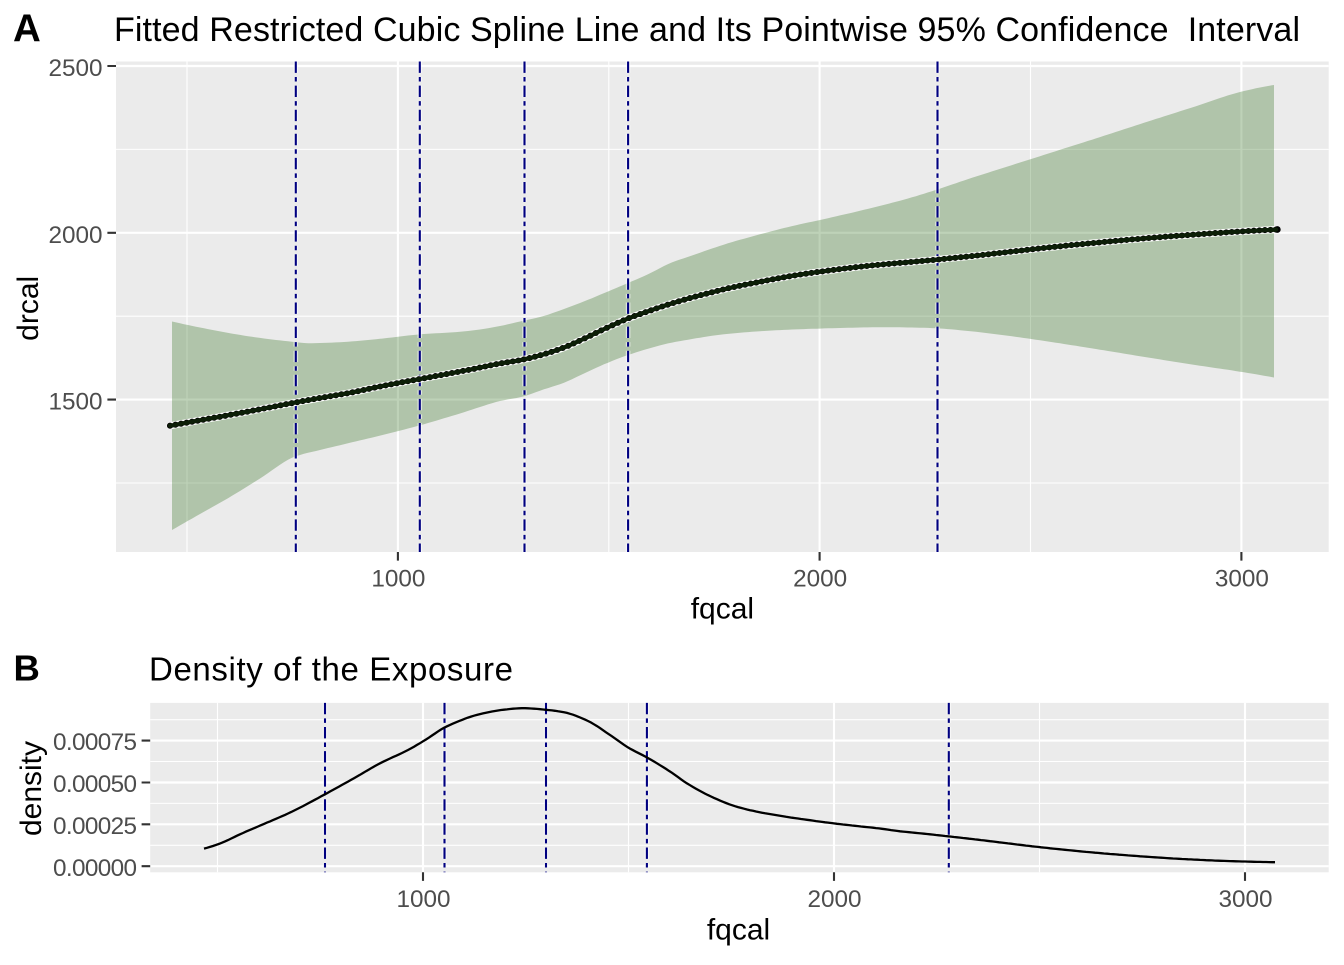 The width and height of the screenshot is (1344, 965). I want to click on svg-text: 1500, so click(75, 402).